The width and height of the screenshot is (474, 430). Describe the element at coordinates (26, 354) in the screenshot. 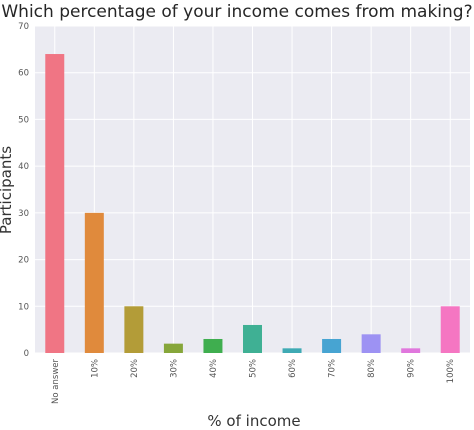

I see `y-tick-label: 0` at that location.